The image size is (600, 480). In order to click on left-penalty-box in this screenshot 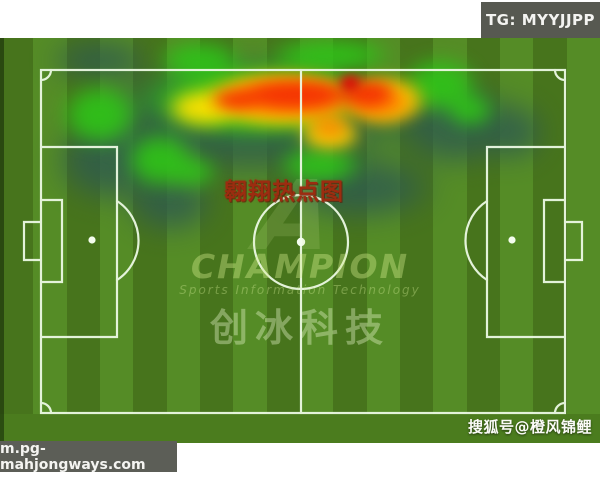, I will do `click(79, 242)`.